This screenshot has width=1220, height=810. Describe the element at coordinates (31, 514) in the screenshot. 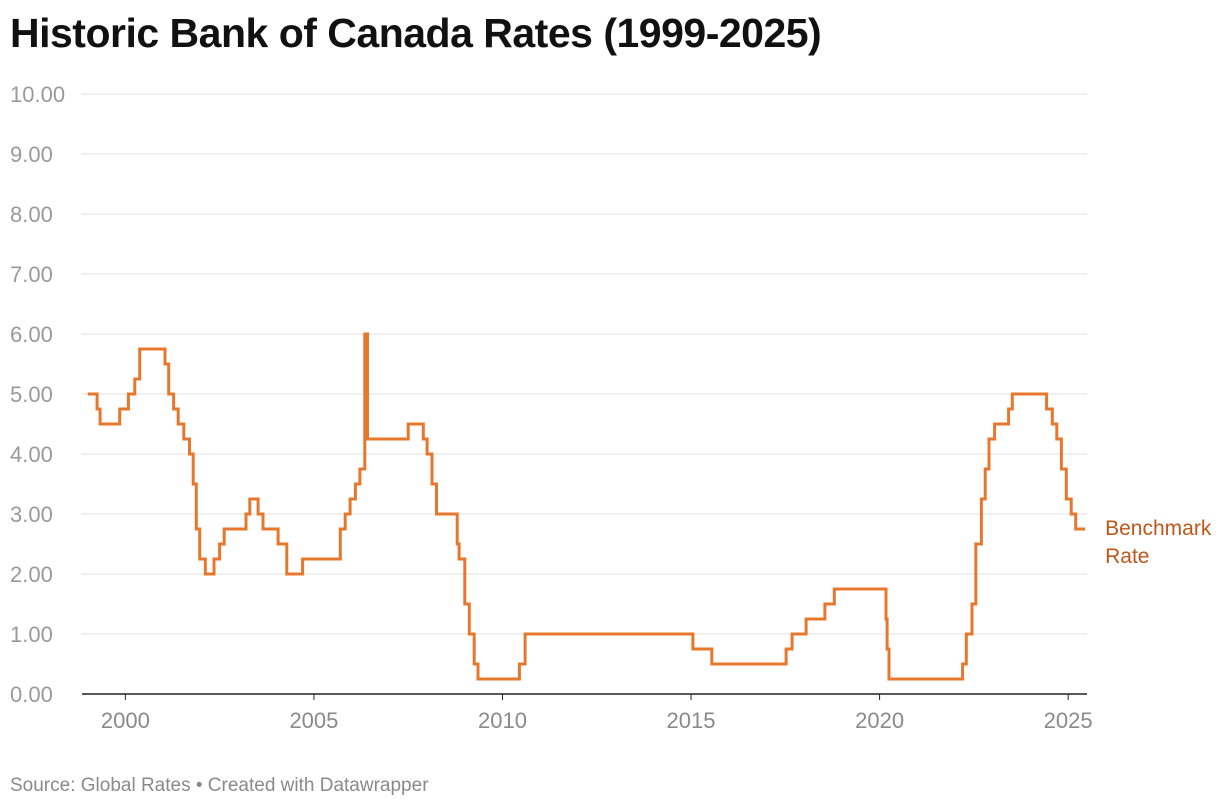

I see `y-tick-label: 3.00` at that location.